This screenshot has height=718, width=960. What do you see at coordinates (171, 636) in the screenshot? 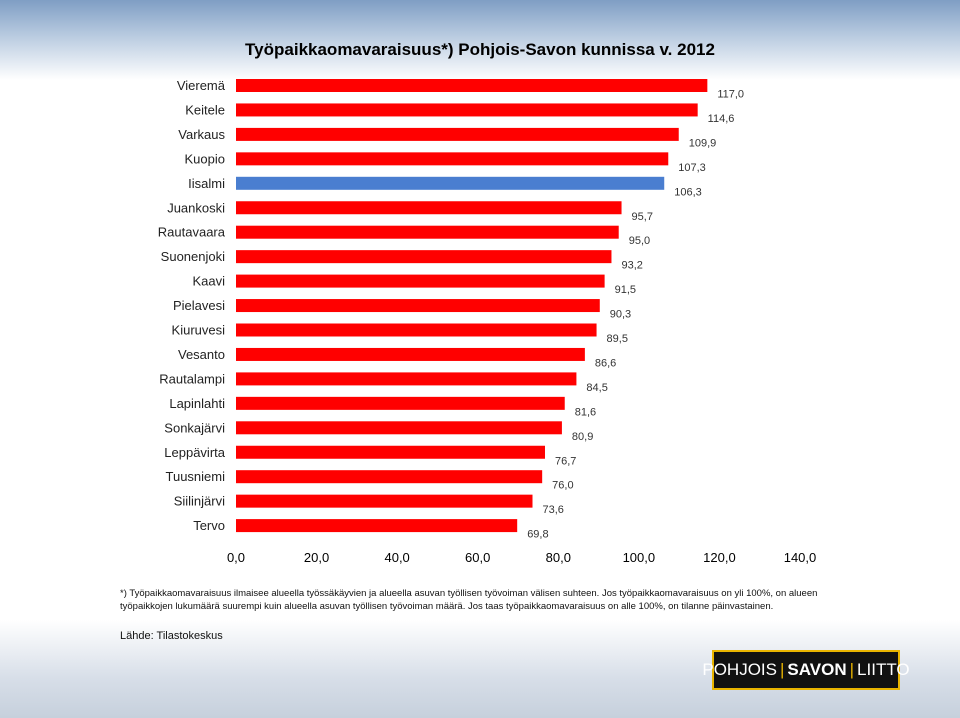
I see `source-label: Lähde: Tilastokeskus` at bounding box center [171, 636].